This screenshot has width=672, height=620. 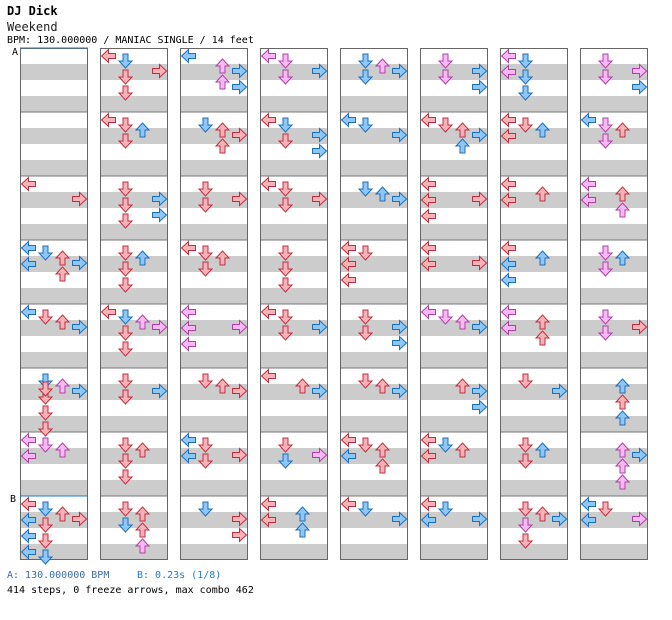 What do you see at coordinates (13, 499) in the screenshot?
I see `marker-b: B` at bounding box center [13, 499].